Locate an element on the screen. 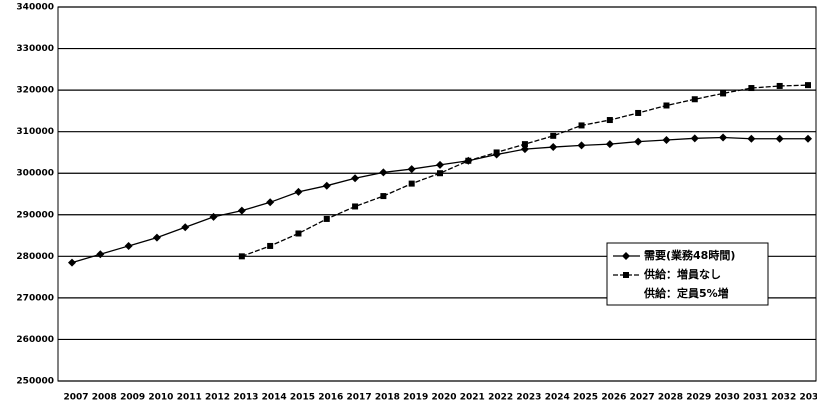 The height and width of the screenshot is (407, 817). x-tick-label: 2033 is located at coordinates (808, 398).